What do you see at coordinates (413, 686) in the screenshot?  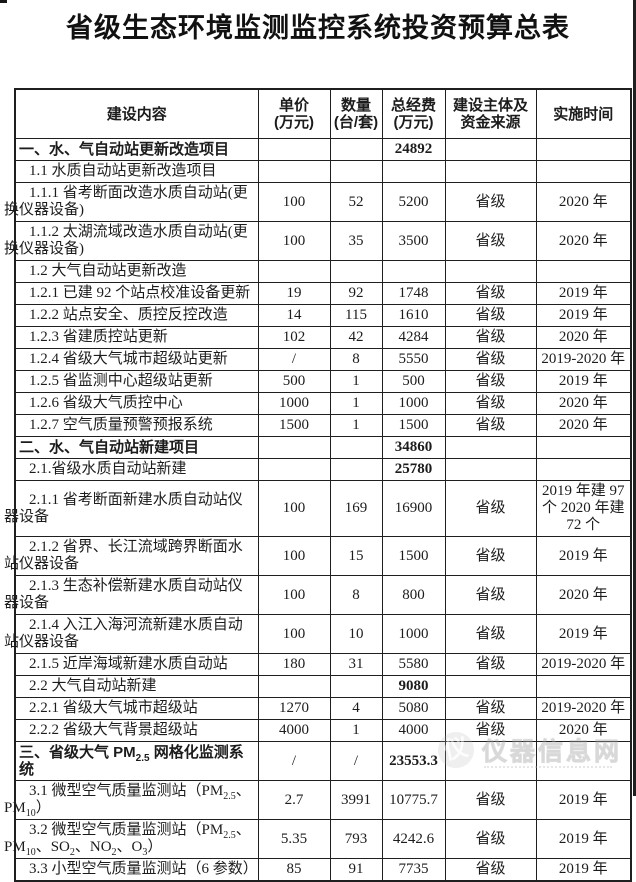 I see `cell-total-budget: 9080` at bounding box center [413, 686].